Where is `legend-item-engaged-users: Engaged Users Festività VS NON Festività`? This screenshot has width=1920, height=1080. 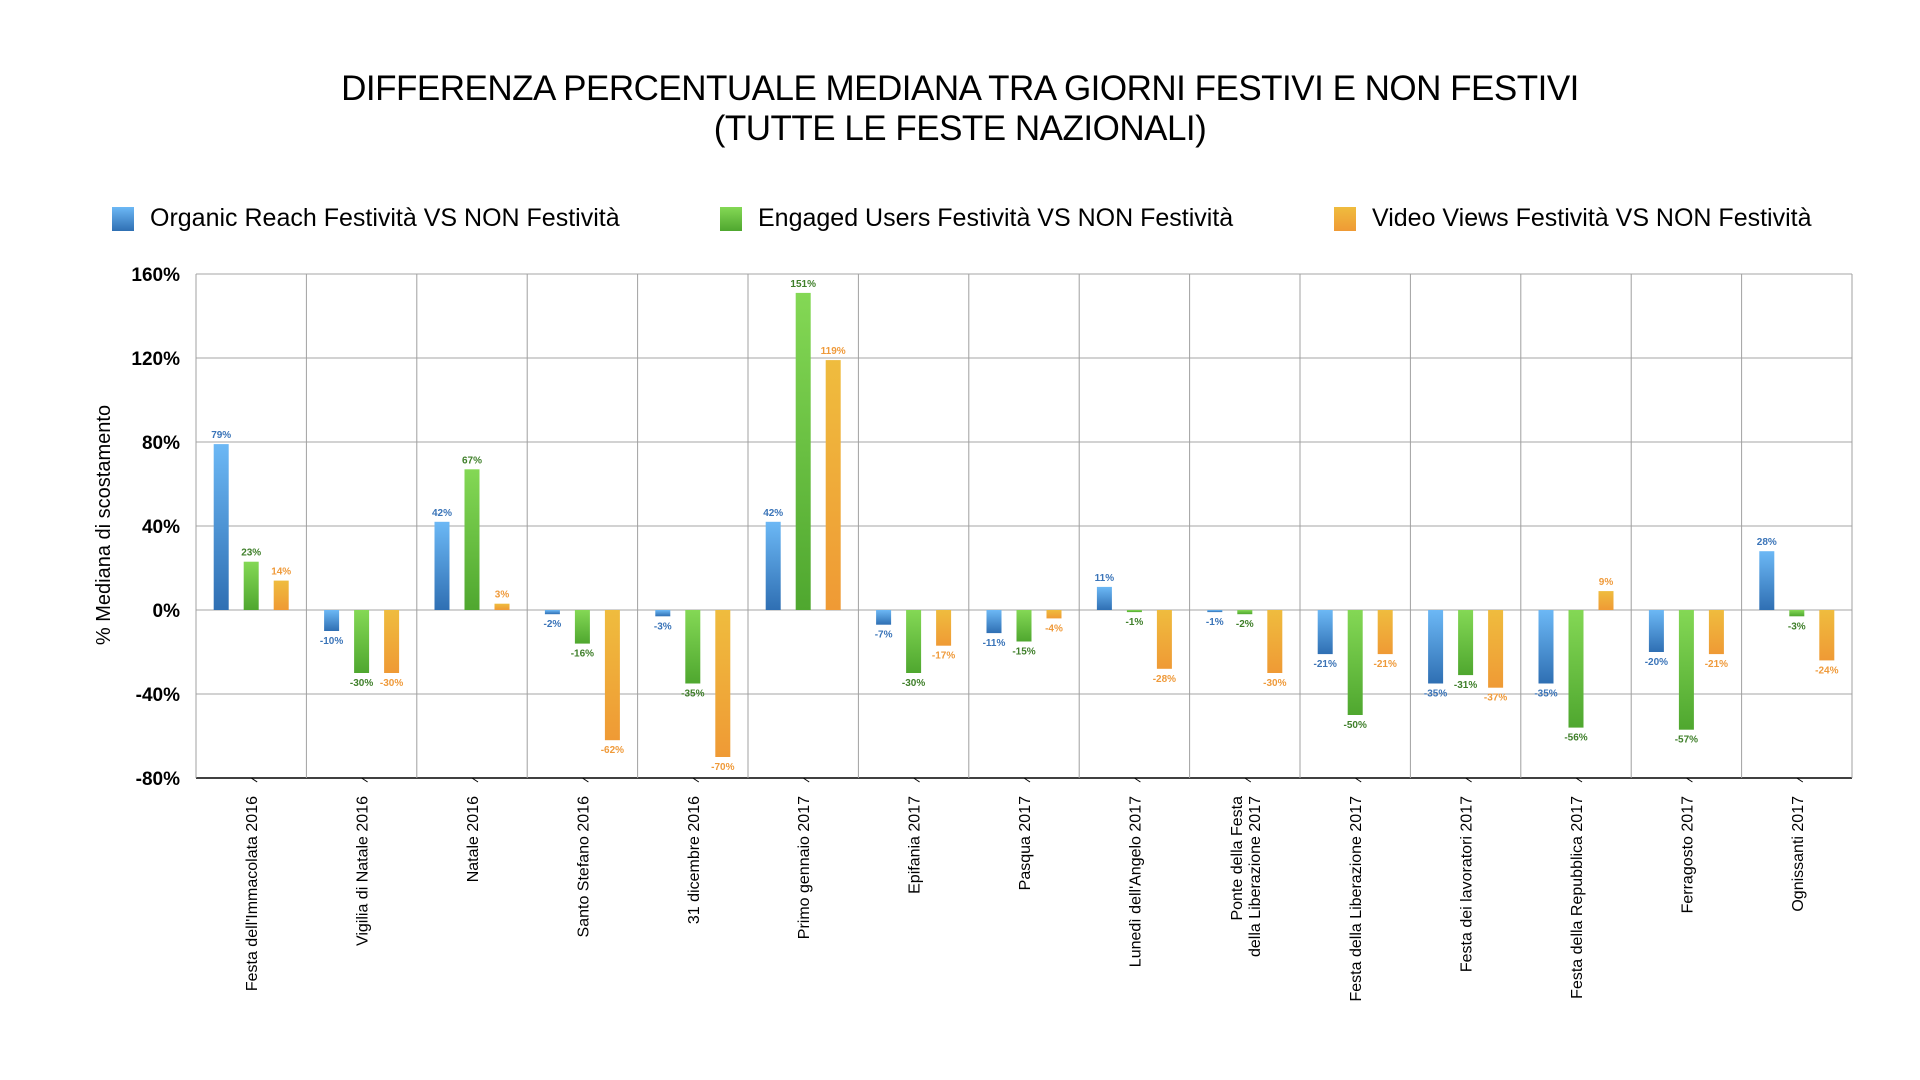 legend-item-engaged-users: Engaged Users Festività VS NON Festività is located at coordinates (976, 218).